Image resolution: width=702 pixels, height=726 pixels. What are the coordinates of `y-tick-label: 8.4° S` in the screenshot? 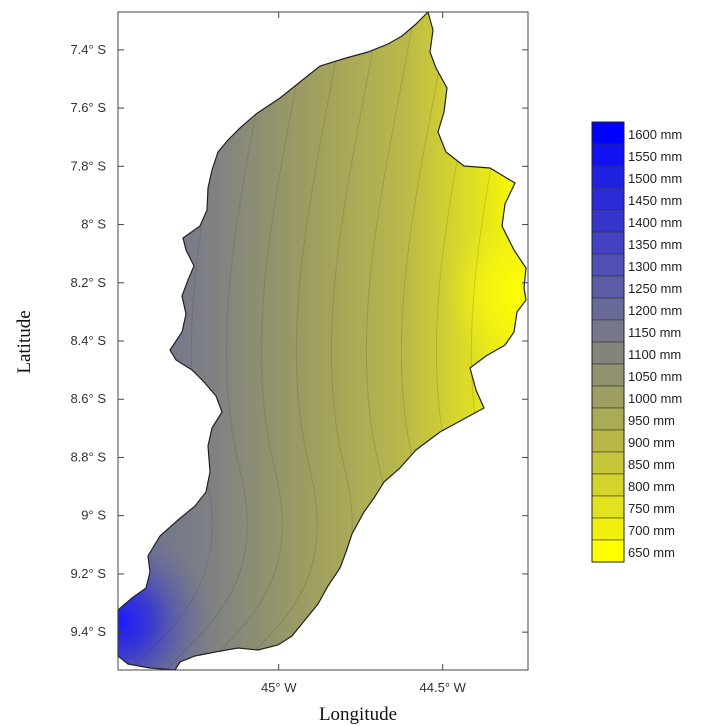 It's located at (88, 340).